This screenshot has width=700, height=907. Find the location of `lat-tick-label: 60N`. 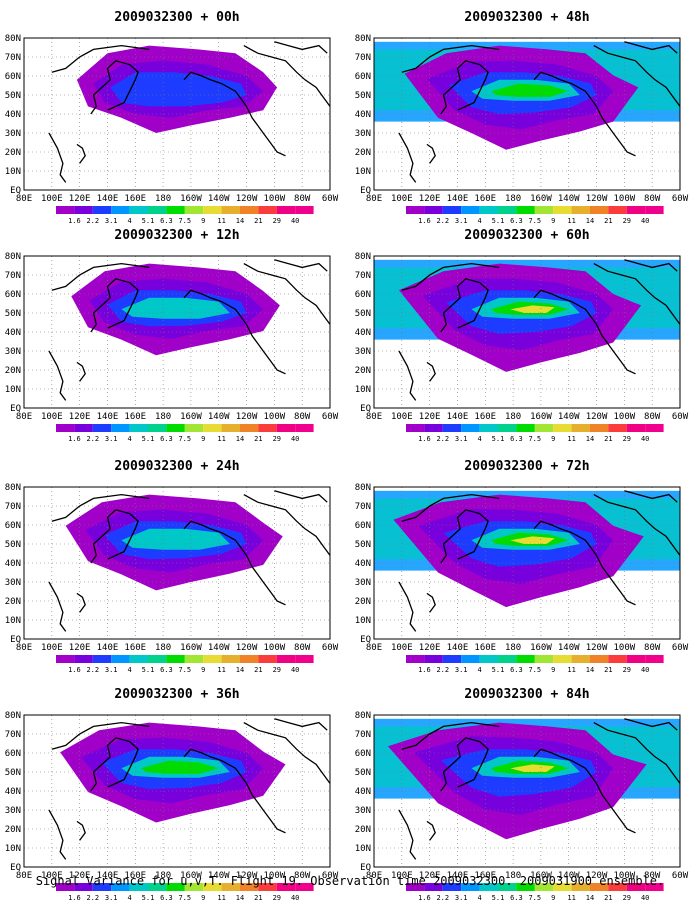

lat-tick-label: 60N is located at coordinates (363, 295).